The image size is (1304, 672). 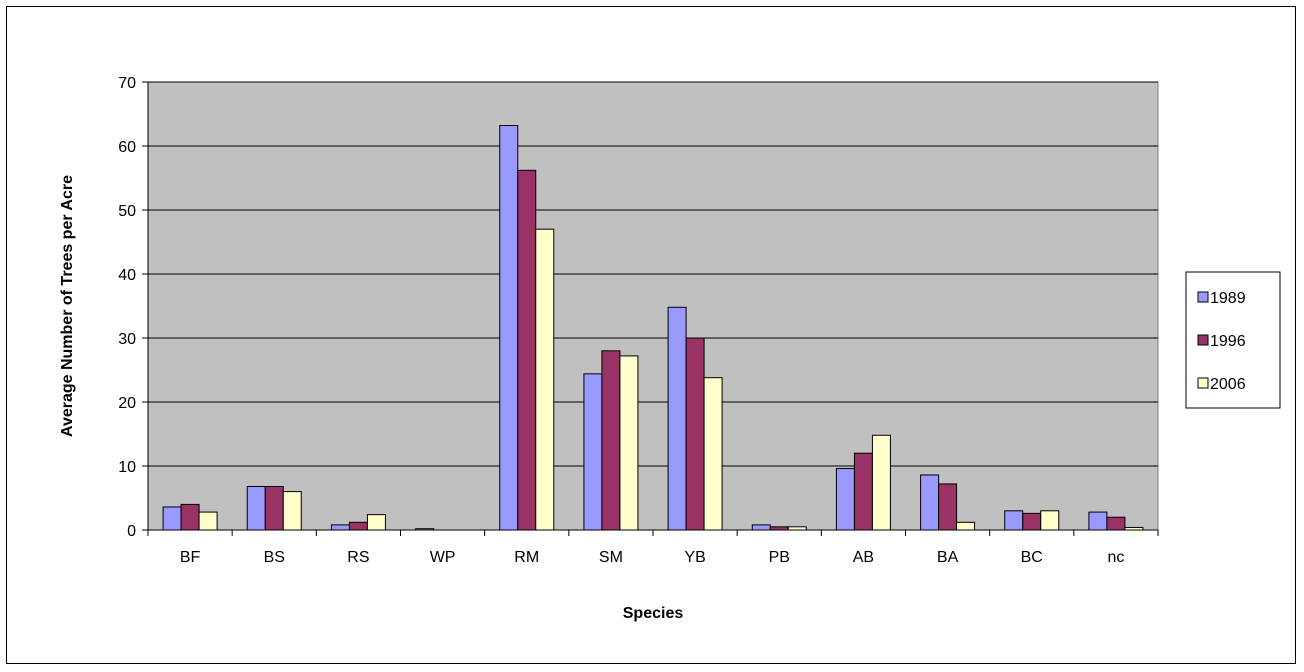 I want to click on x-axis-title: Species, so click(x=653, y=613).